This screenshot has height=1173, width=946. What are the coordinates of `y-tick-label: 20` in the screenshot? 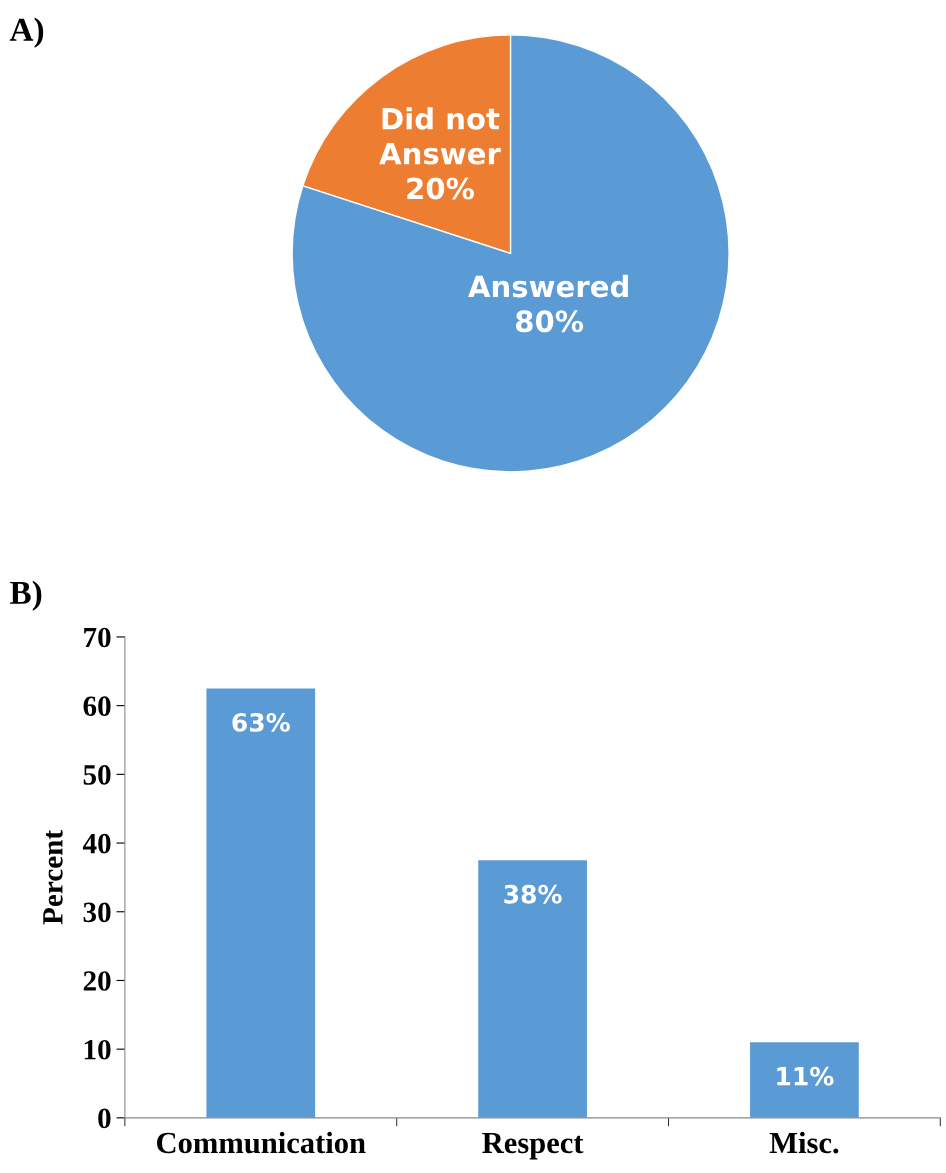 It's located at (97, 981).